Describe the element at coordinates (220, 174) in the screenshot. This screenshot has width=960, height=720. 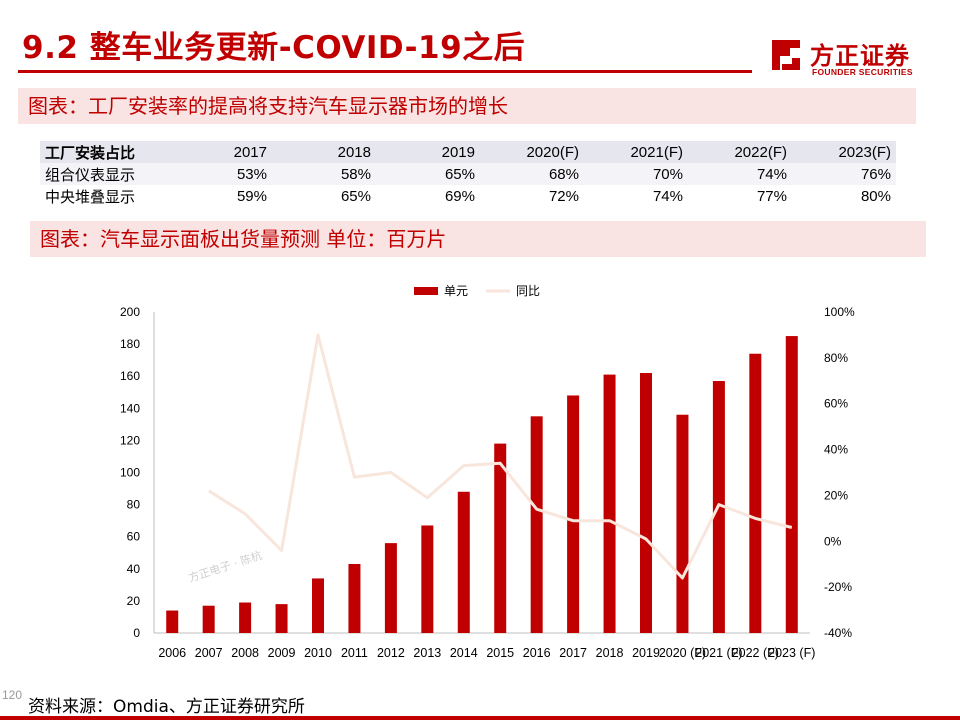
I see `table-cell: 53%` at that location.